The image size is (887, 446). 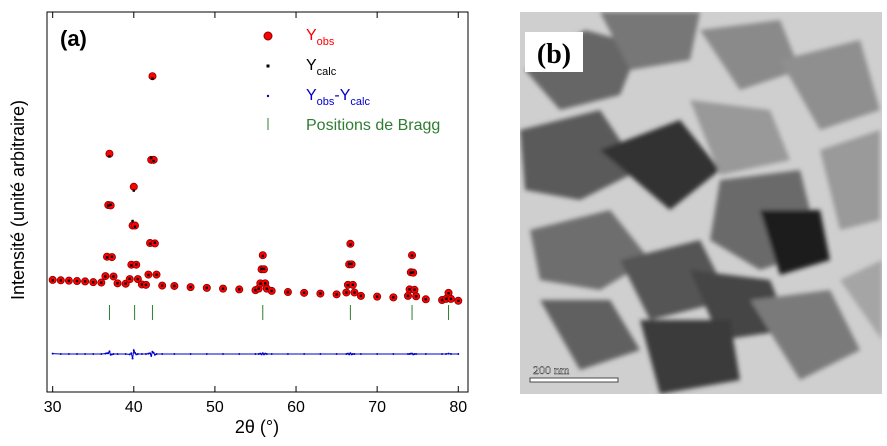 What do you see at coordinates (458, 407) in the screenshot?
I see `x-tick-label: 80` at bounding box center [458, 407].